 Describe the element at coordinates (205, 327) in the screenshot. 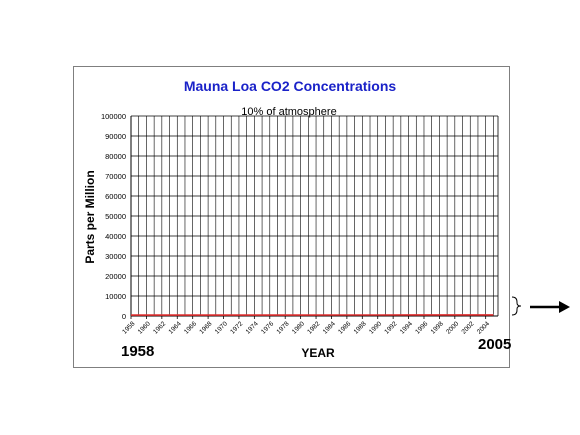

I see `x-tick-label: 1968` at that location.